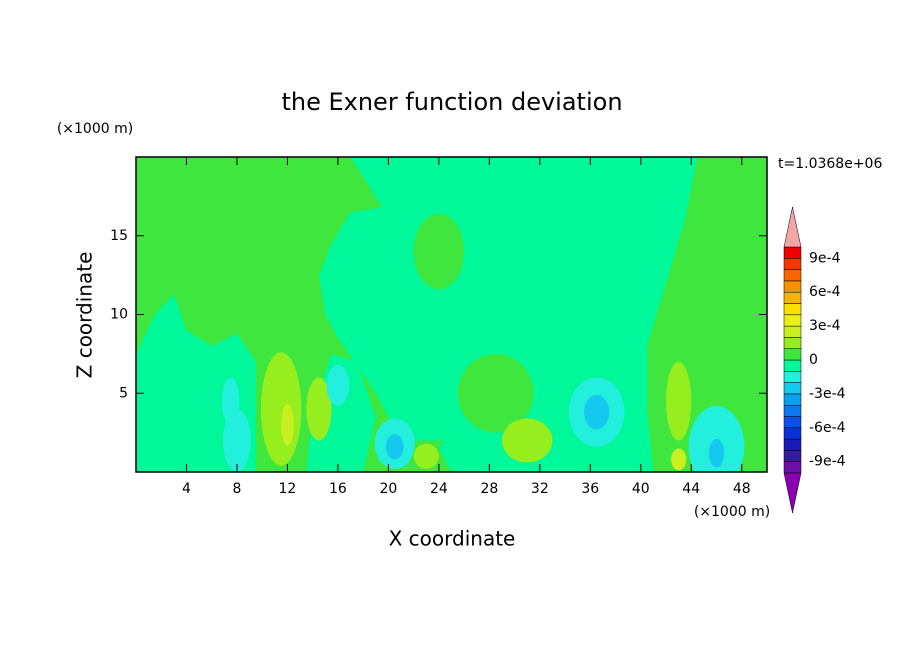 The image size is (904, 654). What do you see at coordinates (85, 315) in the screenshot?
I see `y-axis-label: Z coordinate` at bounding box center [85, 315].